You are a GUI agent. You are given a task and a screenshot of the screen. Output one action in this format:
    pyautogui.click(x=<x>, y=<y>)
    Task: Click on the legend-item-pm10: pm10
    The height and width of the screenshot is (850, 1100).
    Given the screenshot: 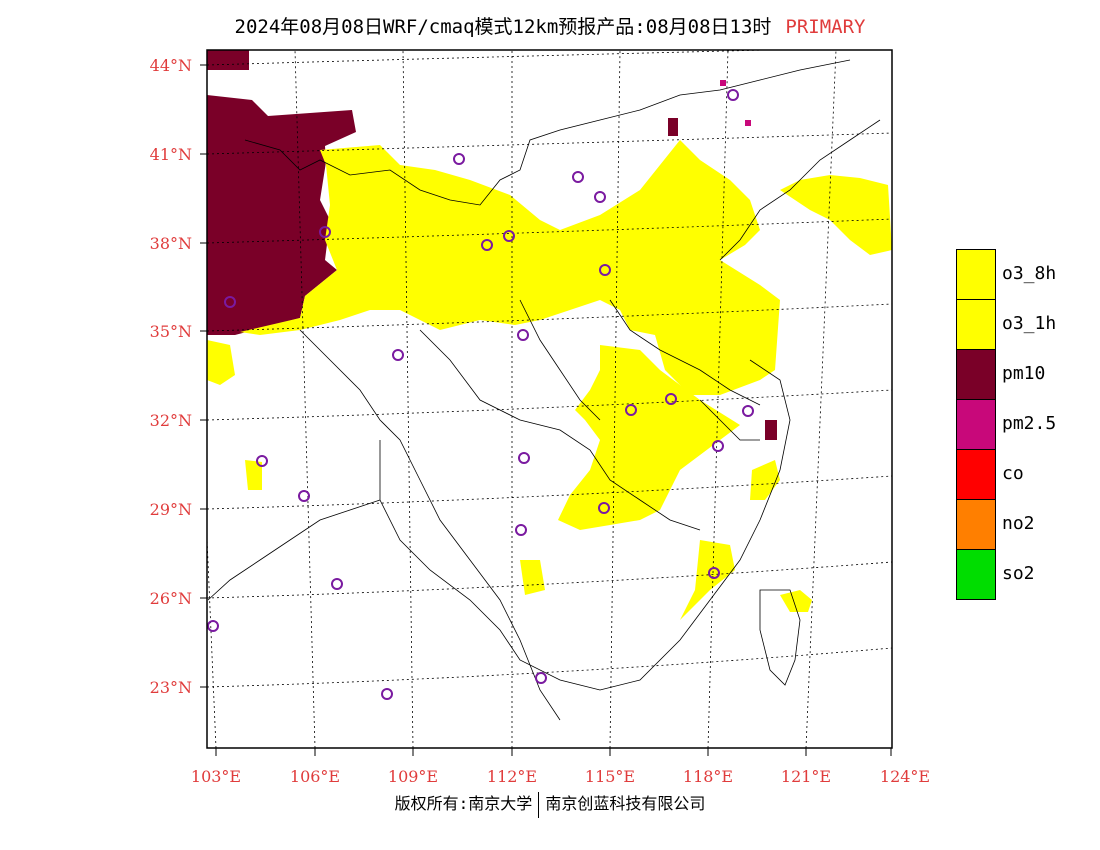 What is the action you would take?
    pyautogui.click(x=1026, y=374)
    